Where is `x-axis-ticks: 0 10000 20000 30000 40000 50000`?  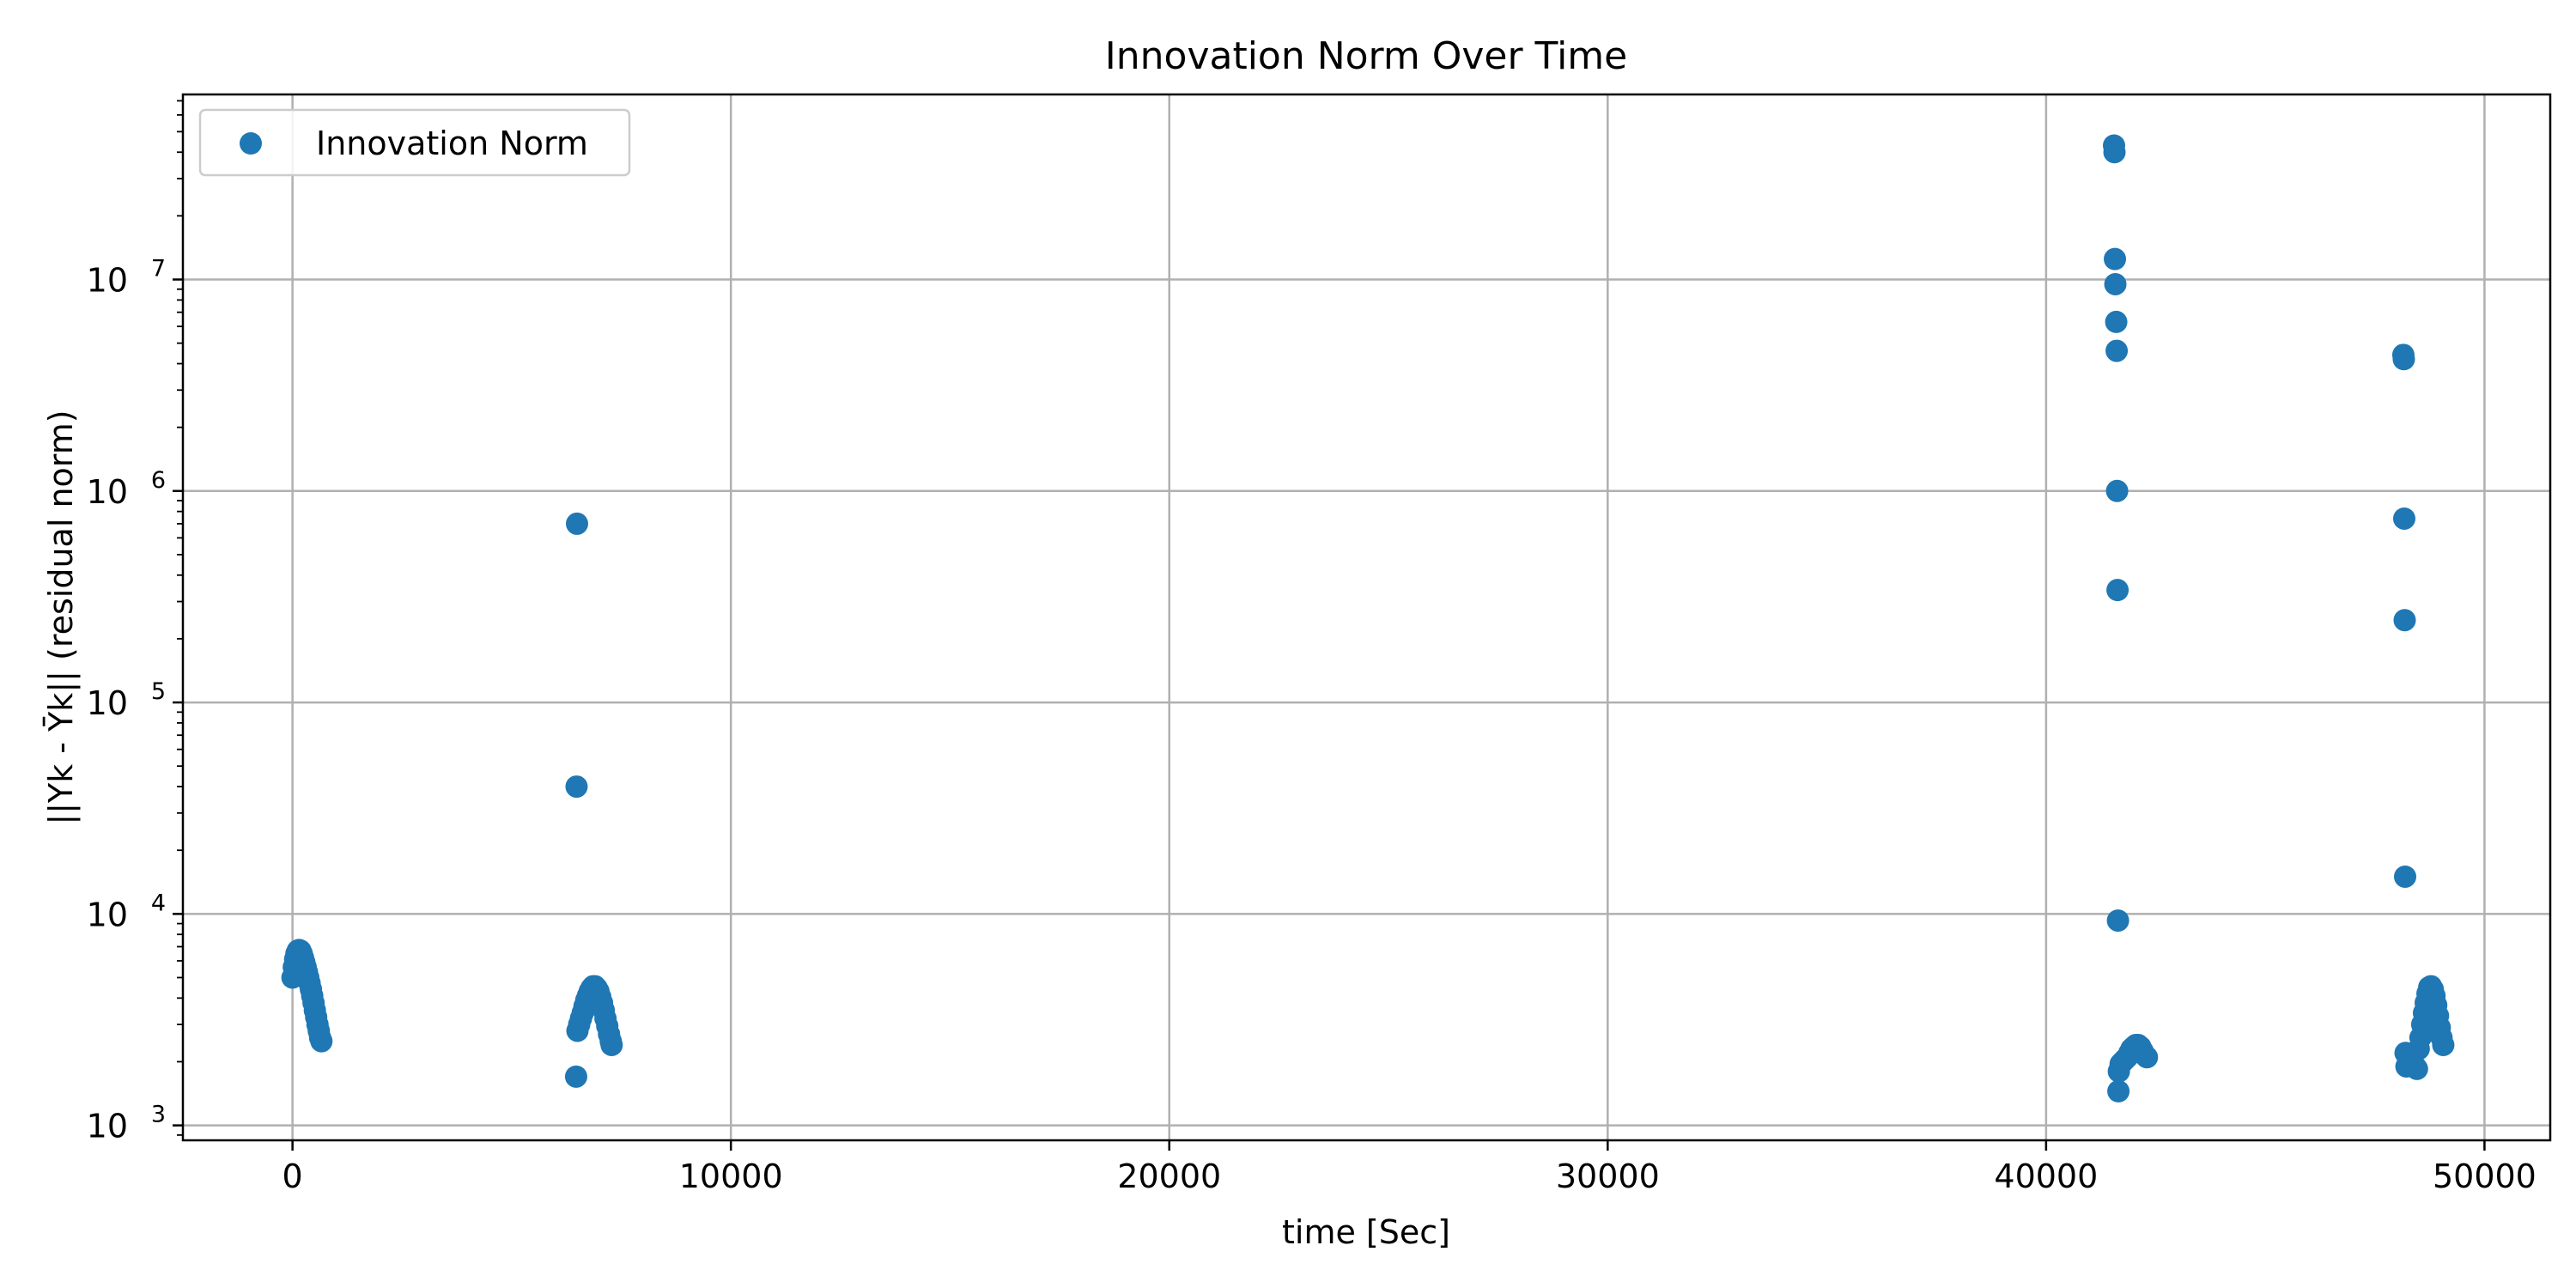 x-axis-ticks: 0 10000 20000 30000 40000 50000 is located at coordinates (1410, 1167).